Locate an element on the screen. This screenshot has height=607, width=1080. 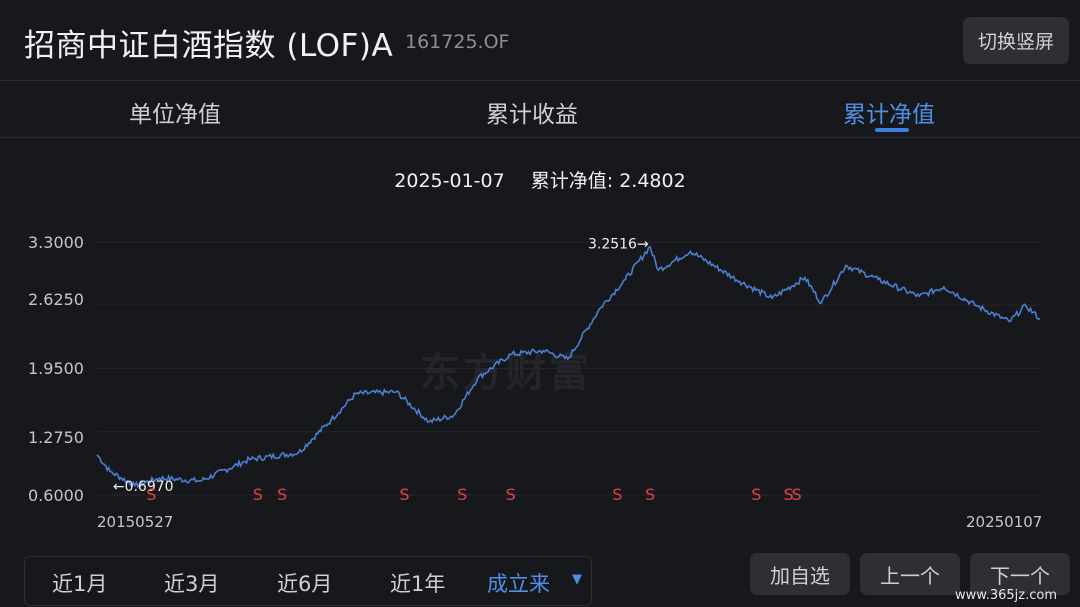
switch-orientation-button: 切换竖屏 is located at coordinates (1016, 40).